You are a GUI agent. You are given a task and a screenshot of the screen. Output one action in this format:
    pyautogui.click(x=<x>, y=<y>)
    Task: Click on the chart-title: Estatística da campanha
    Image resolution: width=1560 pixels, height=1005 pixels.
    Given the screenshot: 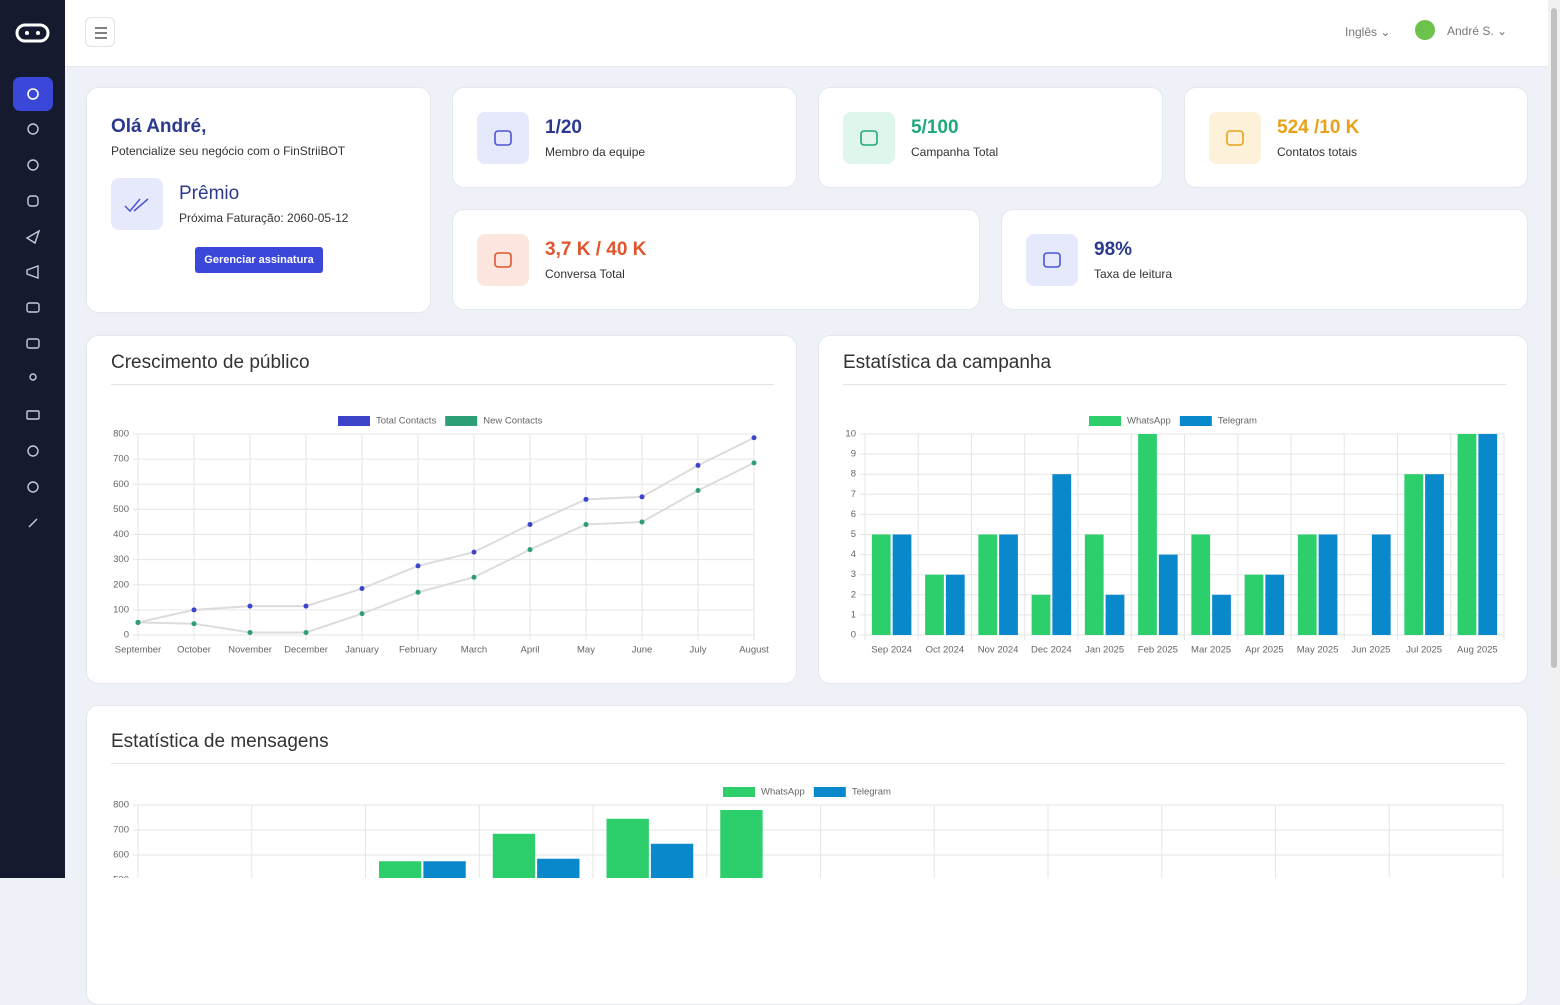 What is the action you would take?
    pyautogui.click(x=947, y=362)
    